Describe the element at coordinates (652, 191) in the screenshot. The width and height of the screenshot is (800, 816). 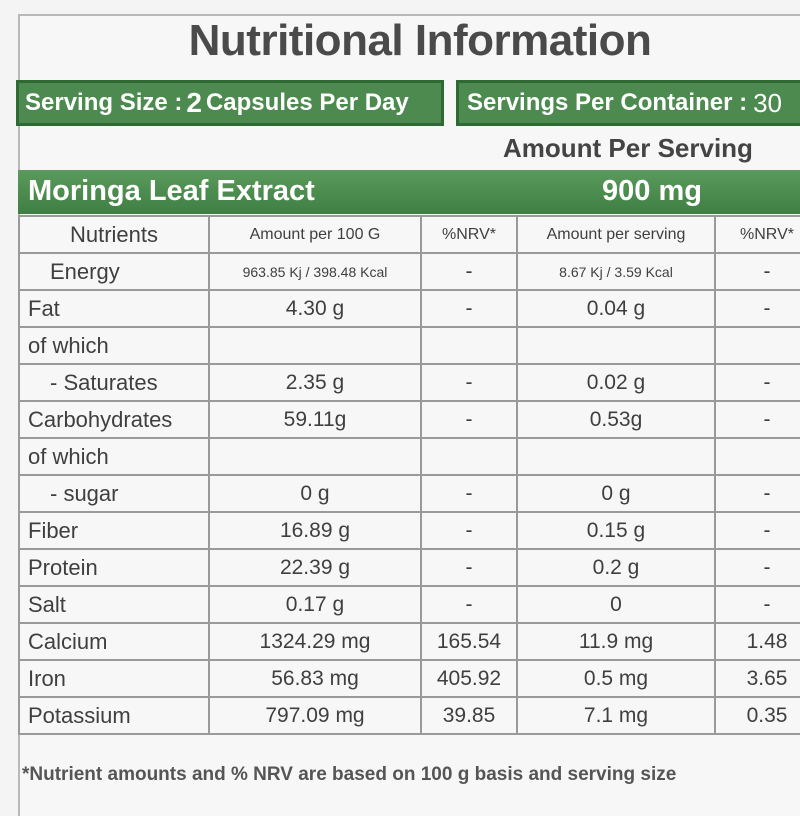
I see `extract-amount: 900 mg` at that location.